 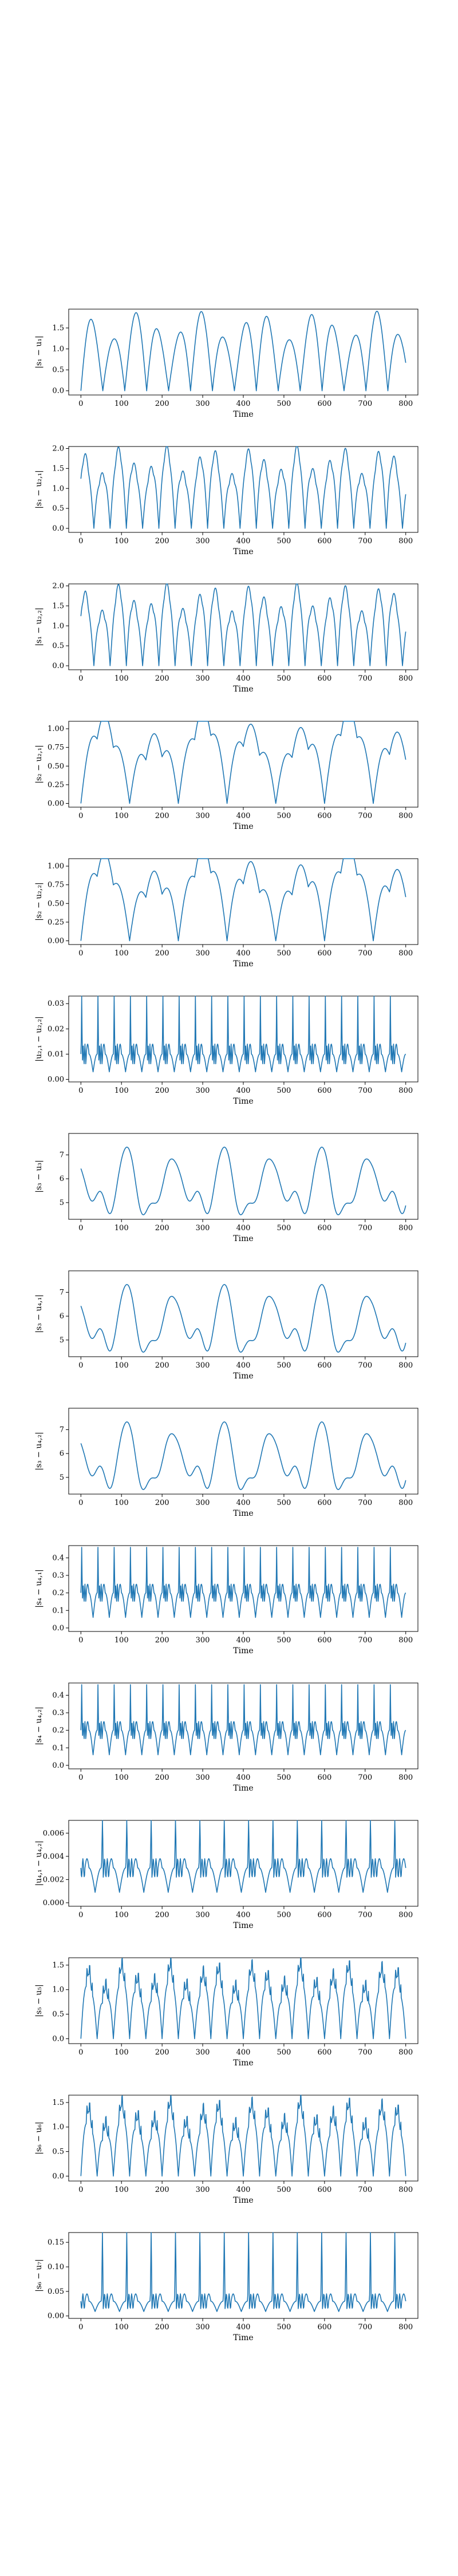 What do you see at coordinates (39, 352) in the screenshot?
I see `y-axis-label: |s₁ − u₁|` at bounding box center [39, 352].